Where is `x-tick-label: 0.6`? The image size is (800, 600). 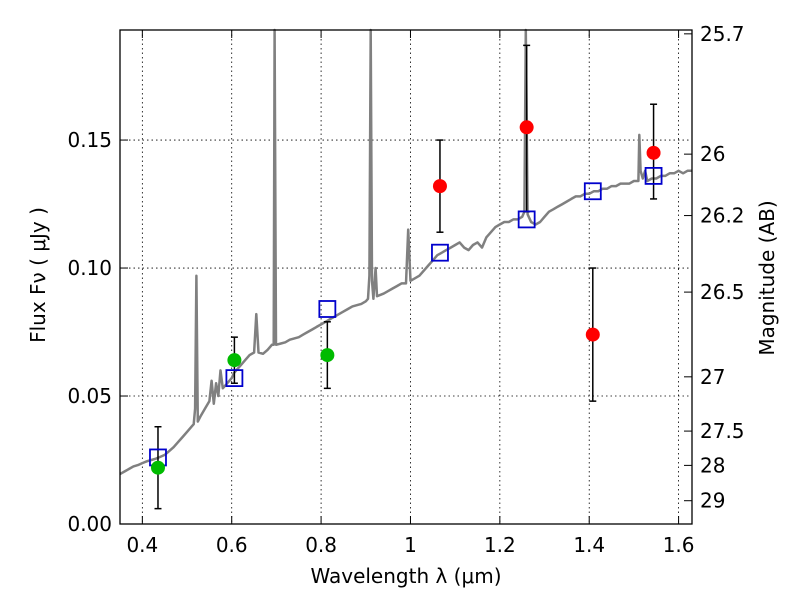
x-tick-label: 0.6 is located at coordinates (232, 545).